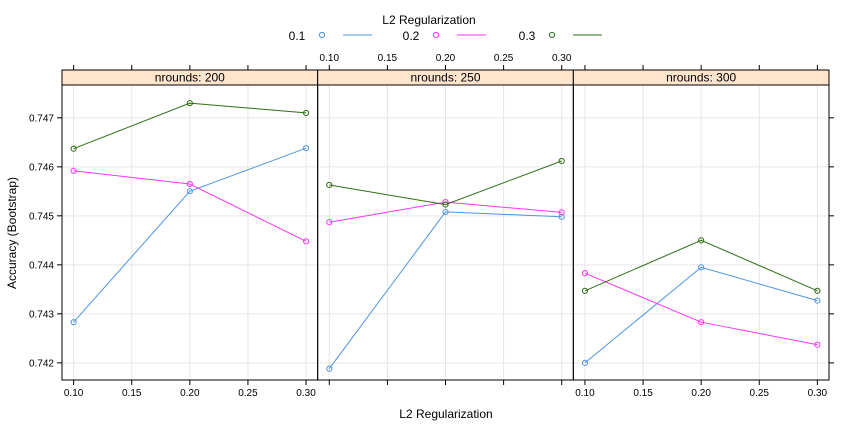 The height and width of the screenshot is (431, 859). I want to click on x-tick-label-top: 0.20, so click(446, 58).